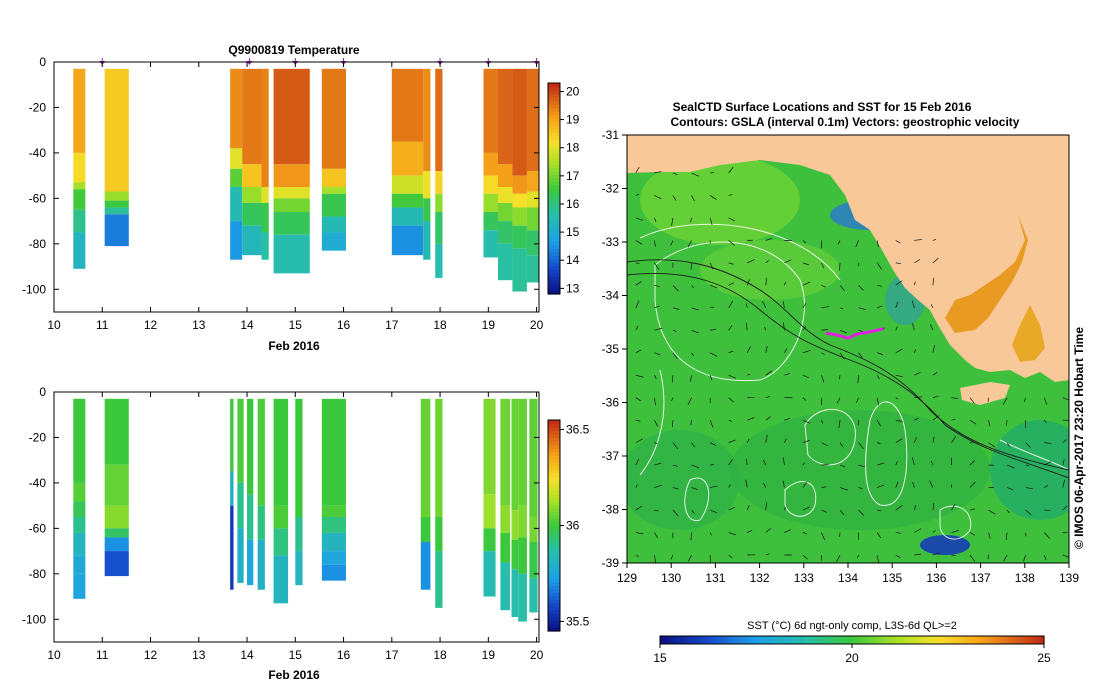 This screenshot has height=700, width=1099. I want to click on sst-warm-coastal-patch, so click(770, 270).